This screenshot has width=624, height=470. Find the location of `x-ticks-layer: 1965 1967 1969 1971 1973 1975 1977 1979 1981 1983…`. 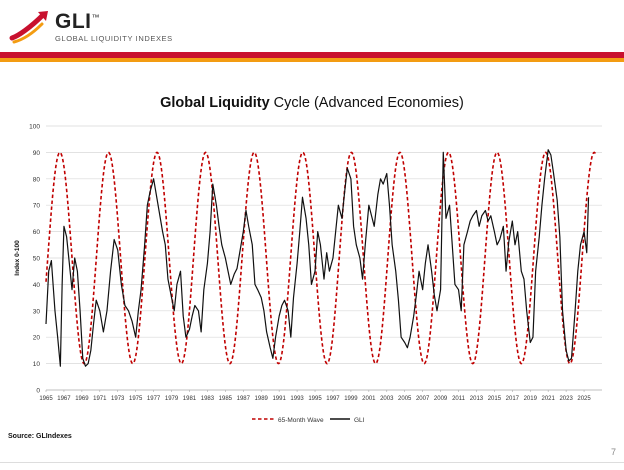

x-ticks-layer: 1965 1967 1969 1971 1973 1975 1977 1979 1981 1983… is located at coordinates (315, 396).